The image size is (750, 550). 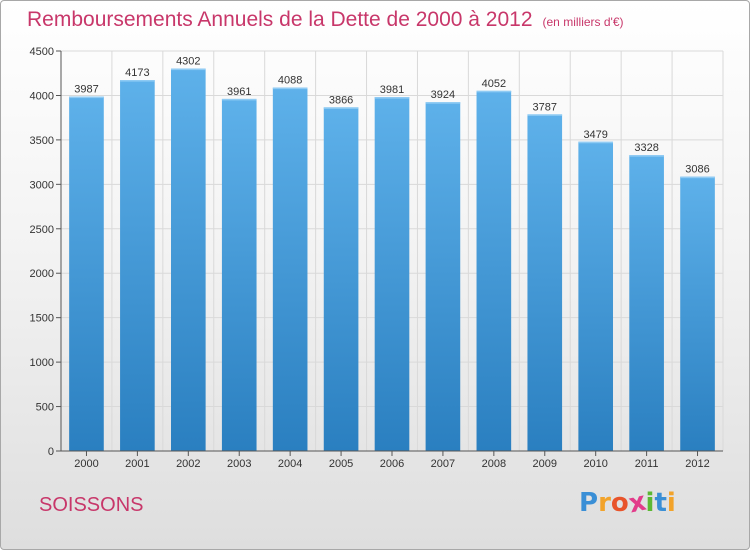 What do you see at coordinates (545, 107) in the screenshot?
I see `bar-value-label: 3787` at bounding box center [545, 107].